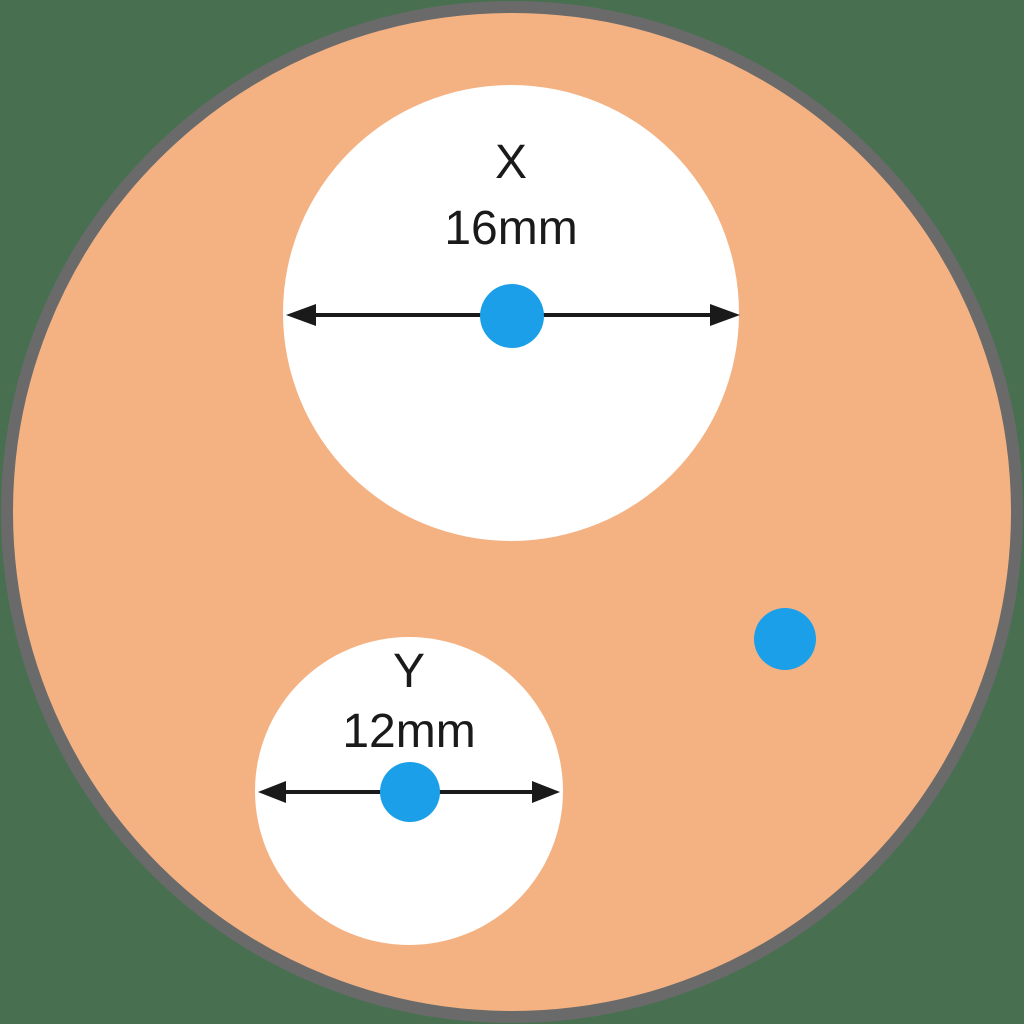 Image resolution: width=1024 pixels, height=1024 pixels. I want to click on vessel-x-label: X, so click(510, 162).